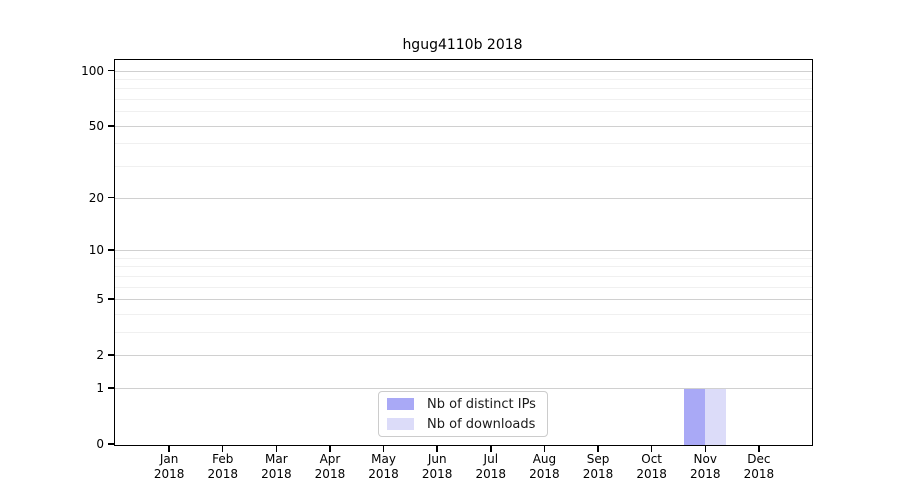  Describe the element at coordinates (481, 424) in the screenshot. I see `legend-label: Nb of downloads` at that location.